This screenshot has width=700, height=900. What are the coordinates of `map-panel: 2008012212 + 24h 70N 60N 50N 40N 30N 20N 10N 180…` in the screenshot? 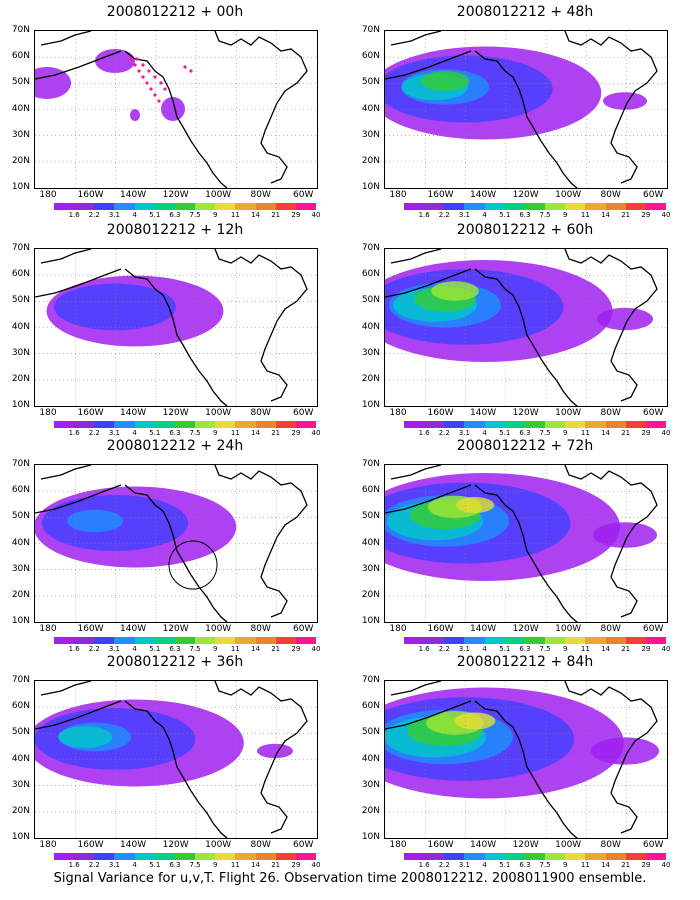 It's located at (170, 543).